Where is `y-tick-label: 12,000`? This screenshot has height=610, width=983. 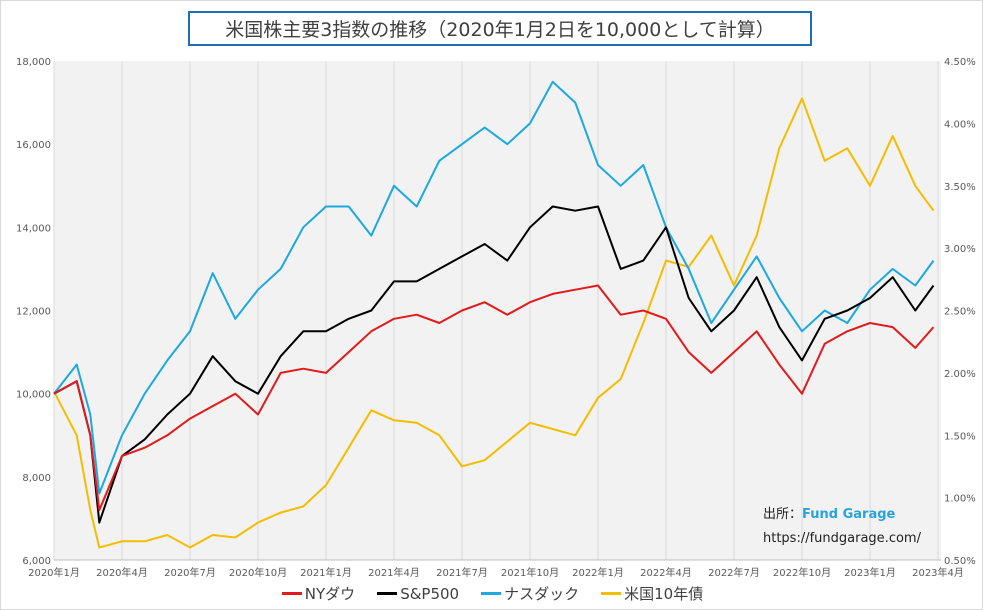 y-tick-label: 12,000 is located at coordinates (33, 312).